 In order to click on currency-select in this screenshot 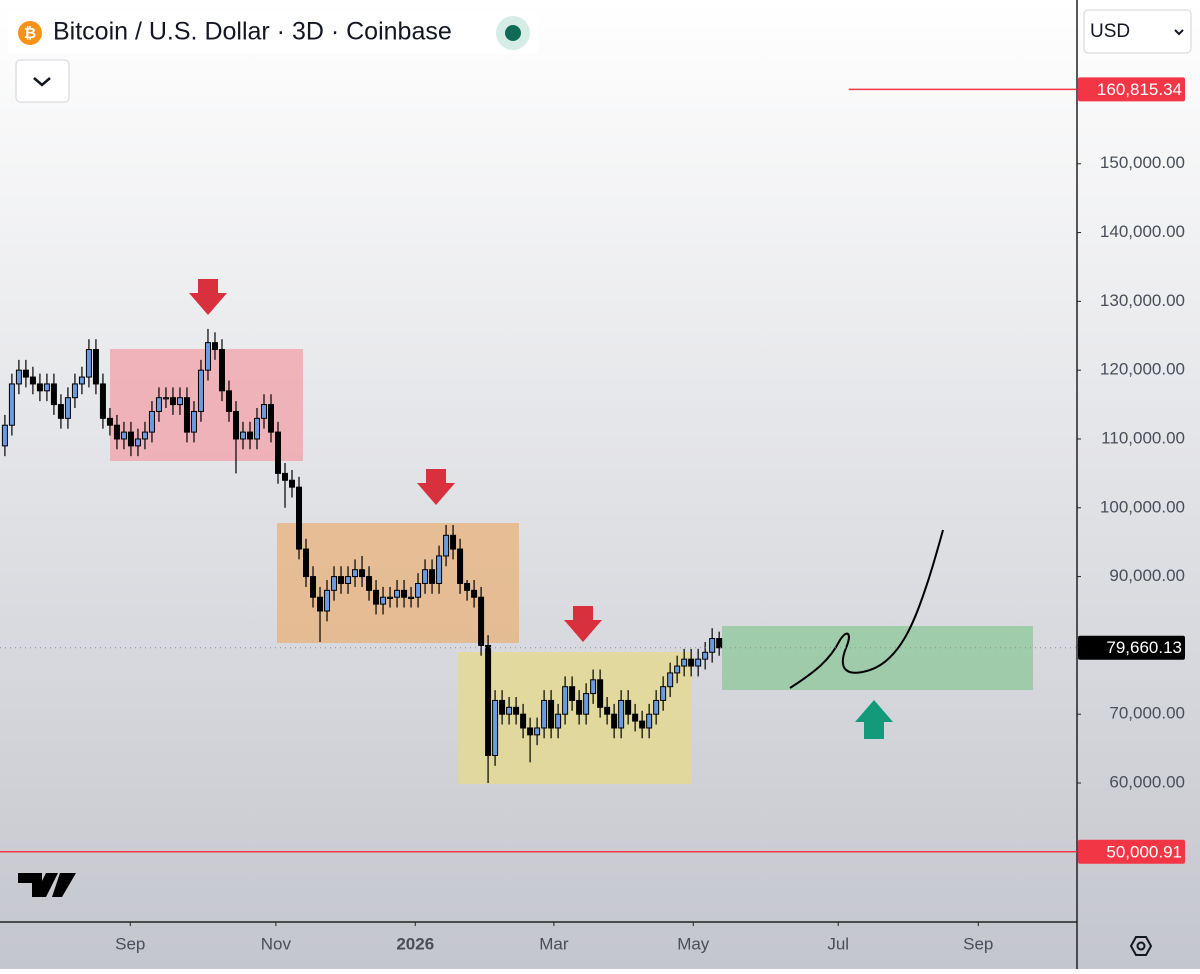, I will do `click(1137, 31)`.